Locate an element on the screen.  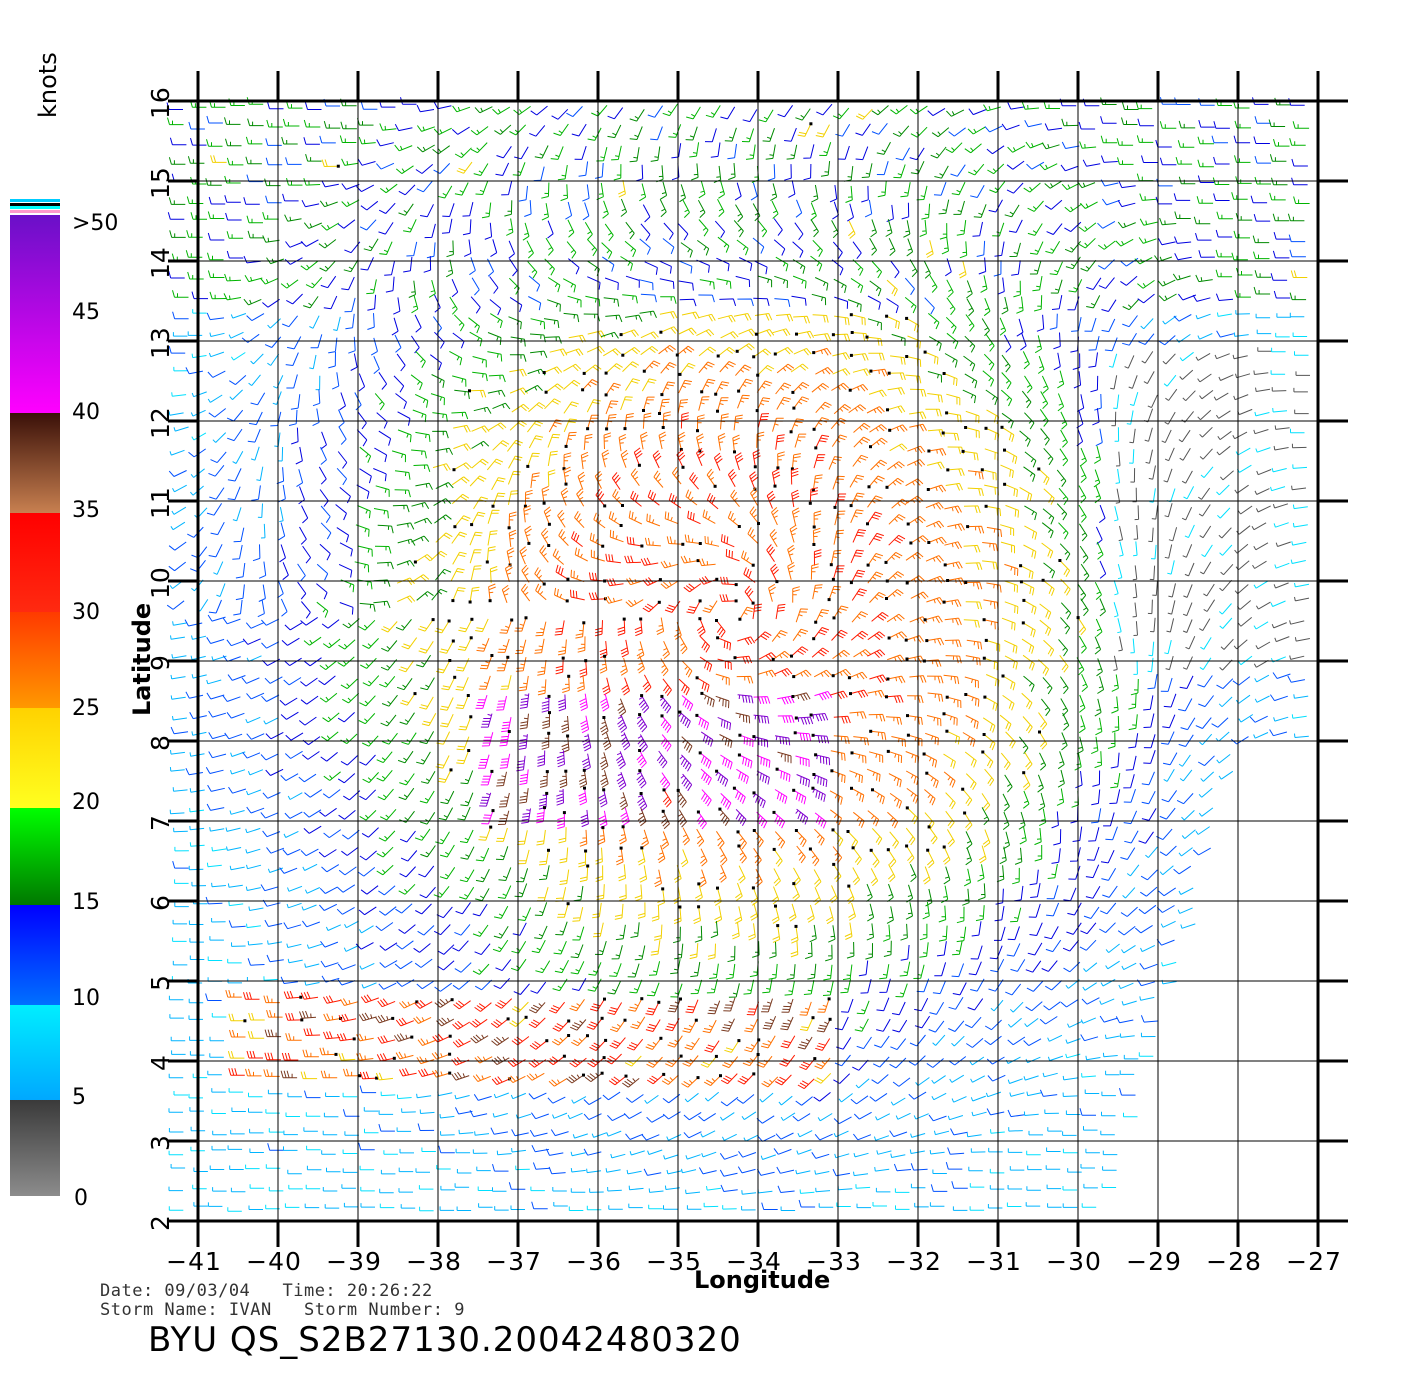
y-tick-label: 13 is located at coordinates (160, 343).